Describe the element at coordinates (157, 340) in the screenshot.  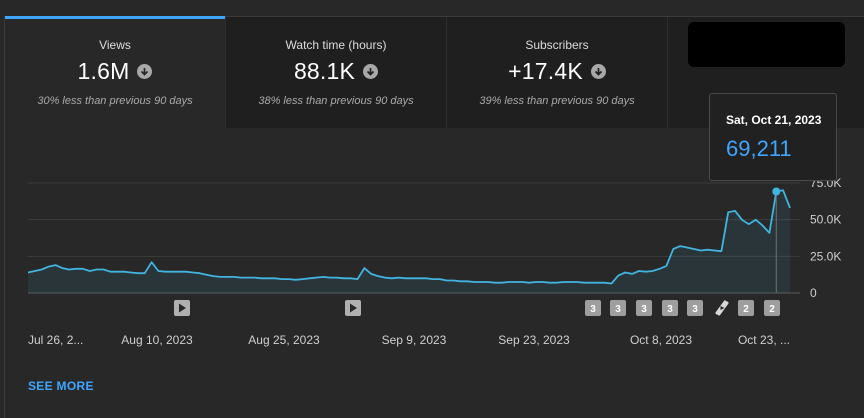
I see `x-tick-label: Aug 10, 2023` at that location.